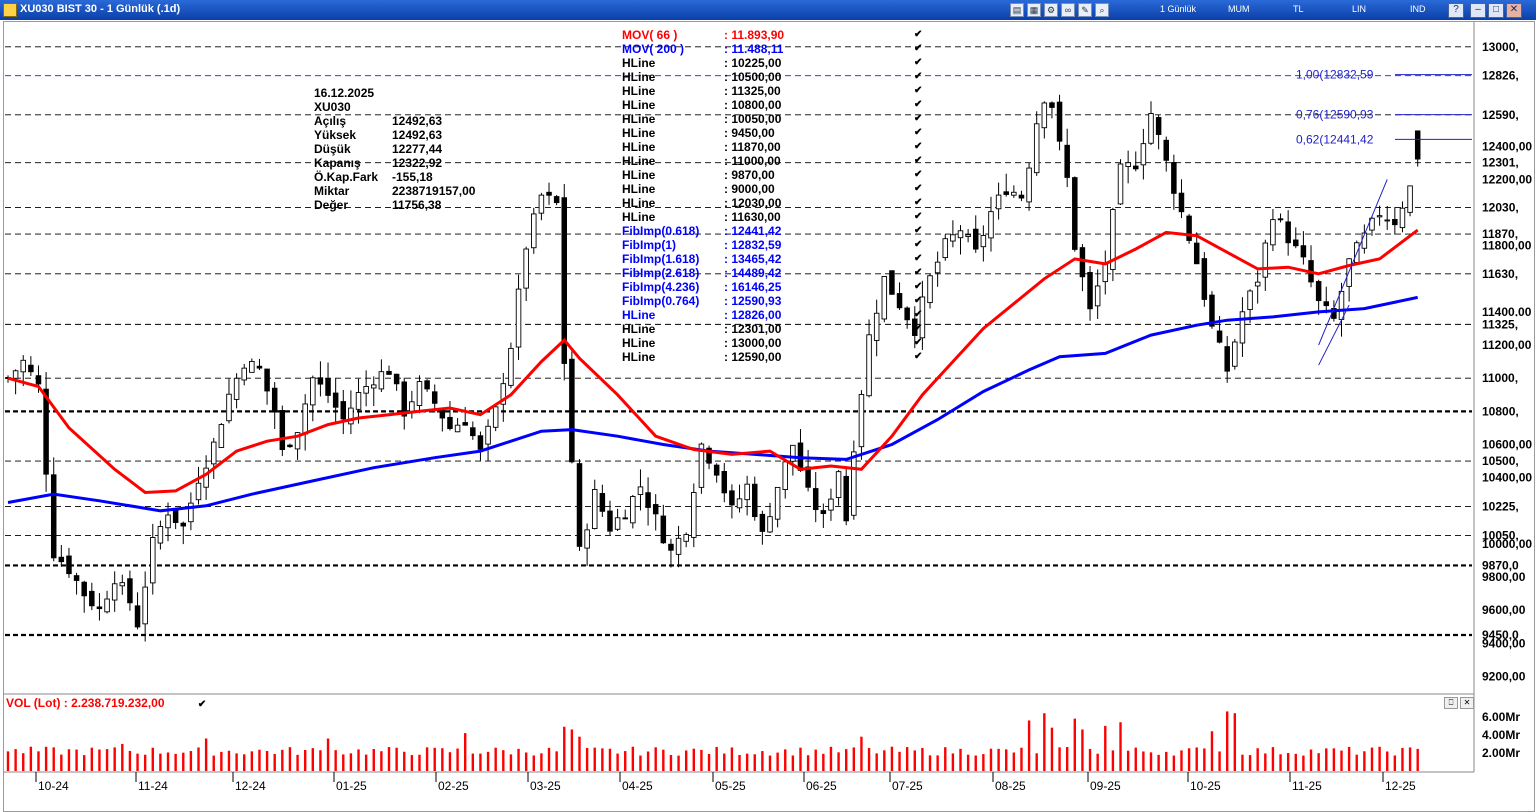 This screenshot has height=812, width=1536. What do you see at coordinates (1501, 753) in the screenshot?
I see `volume-axis-tick-label: 2.00Mr` at bounding box center [1501, 753].